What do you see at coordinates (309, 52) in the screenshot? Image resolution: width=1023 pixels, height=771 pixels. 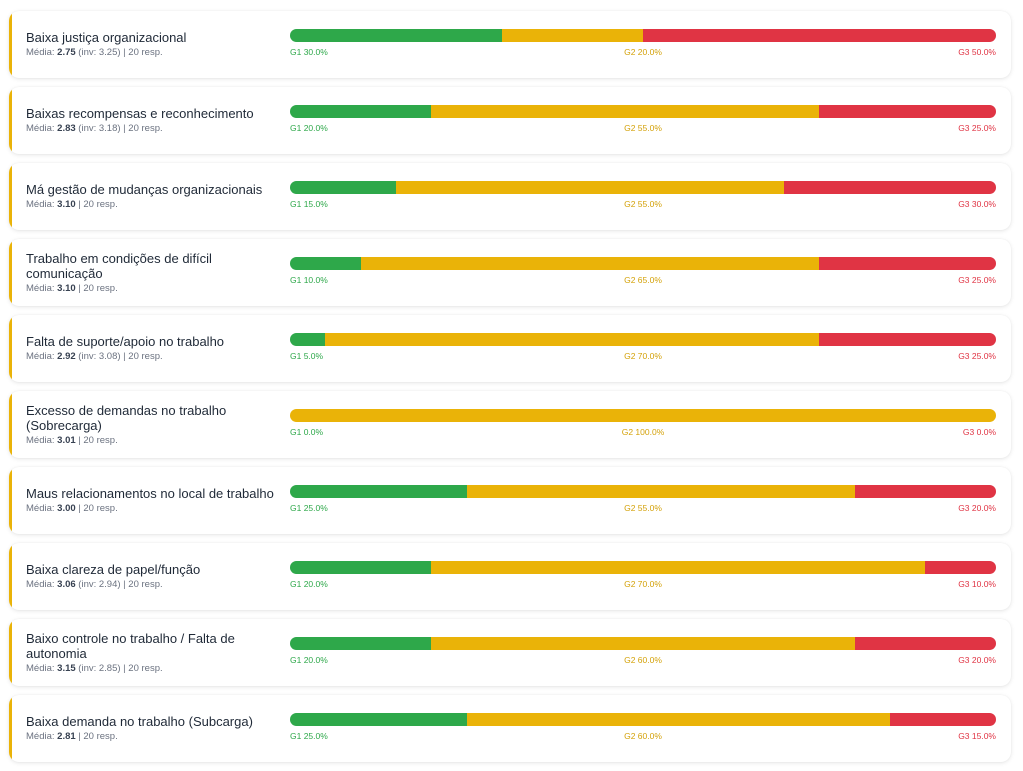 I see `label-g1: G1 30.0%` at bounding box center [309, 52].